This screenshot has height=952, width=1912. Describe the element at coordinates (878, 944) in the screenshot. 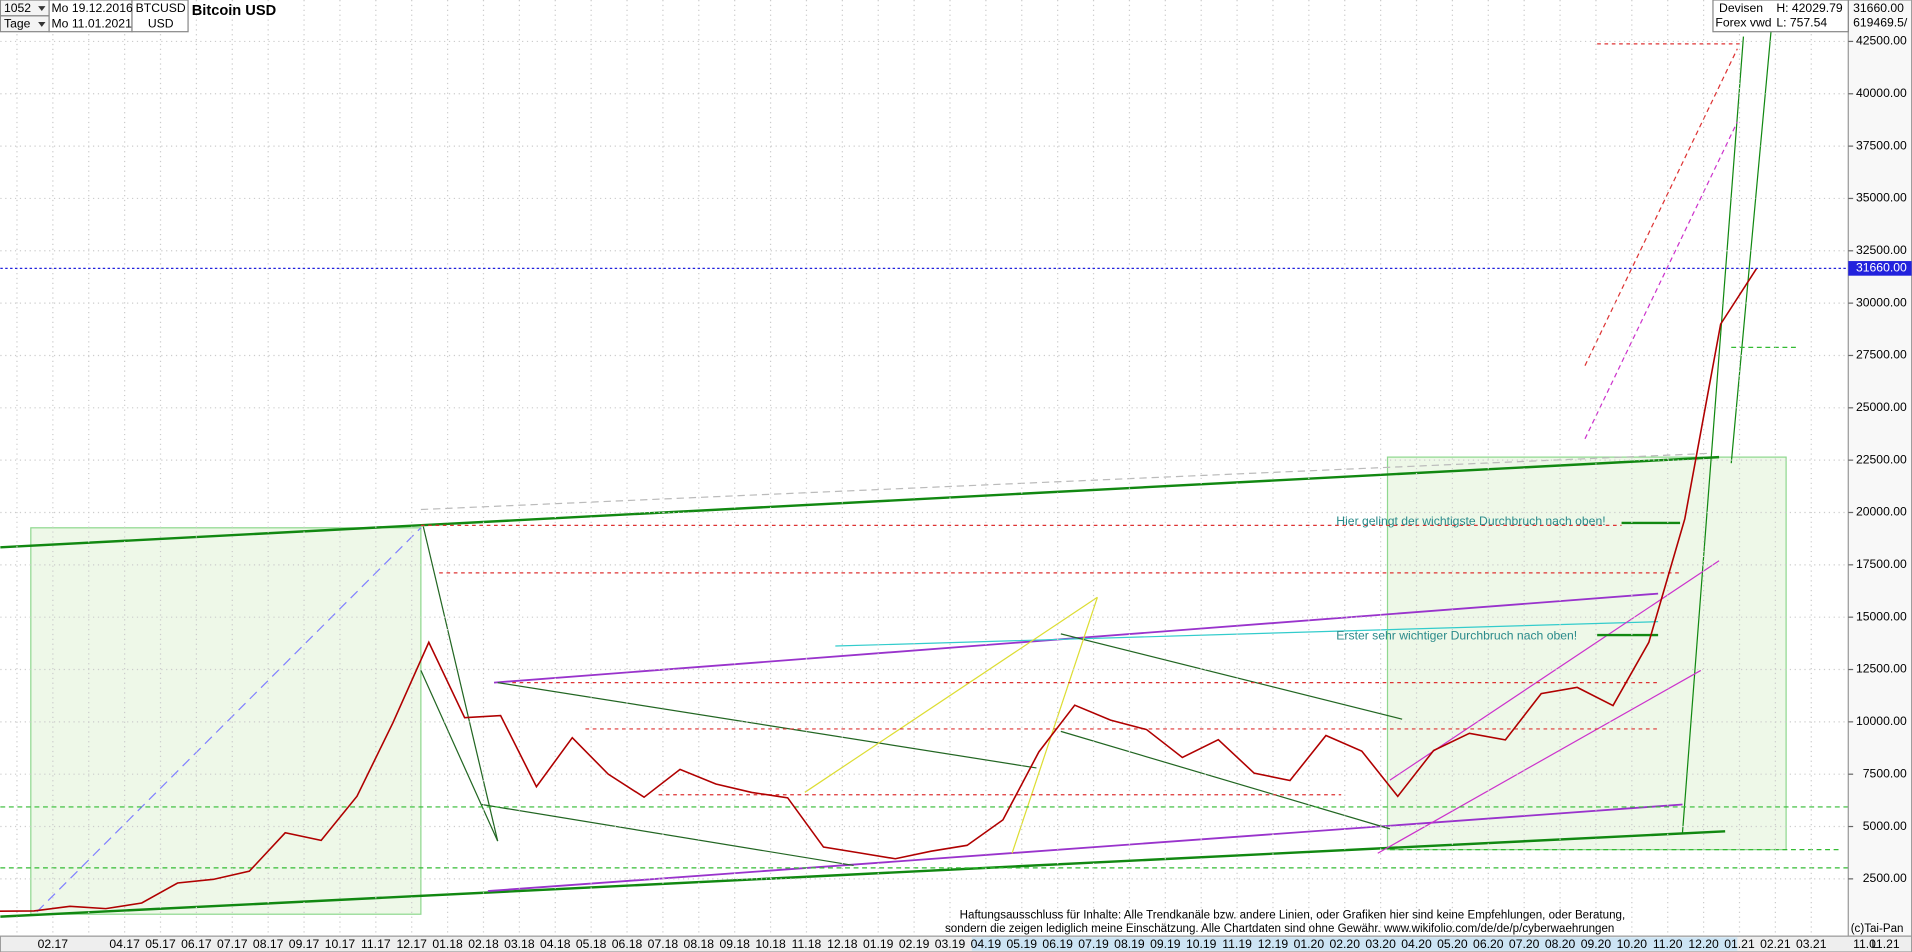

I see `x-tick-label: 01.19` at that location.